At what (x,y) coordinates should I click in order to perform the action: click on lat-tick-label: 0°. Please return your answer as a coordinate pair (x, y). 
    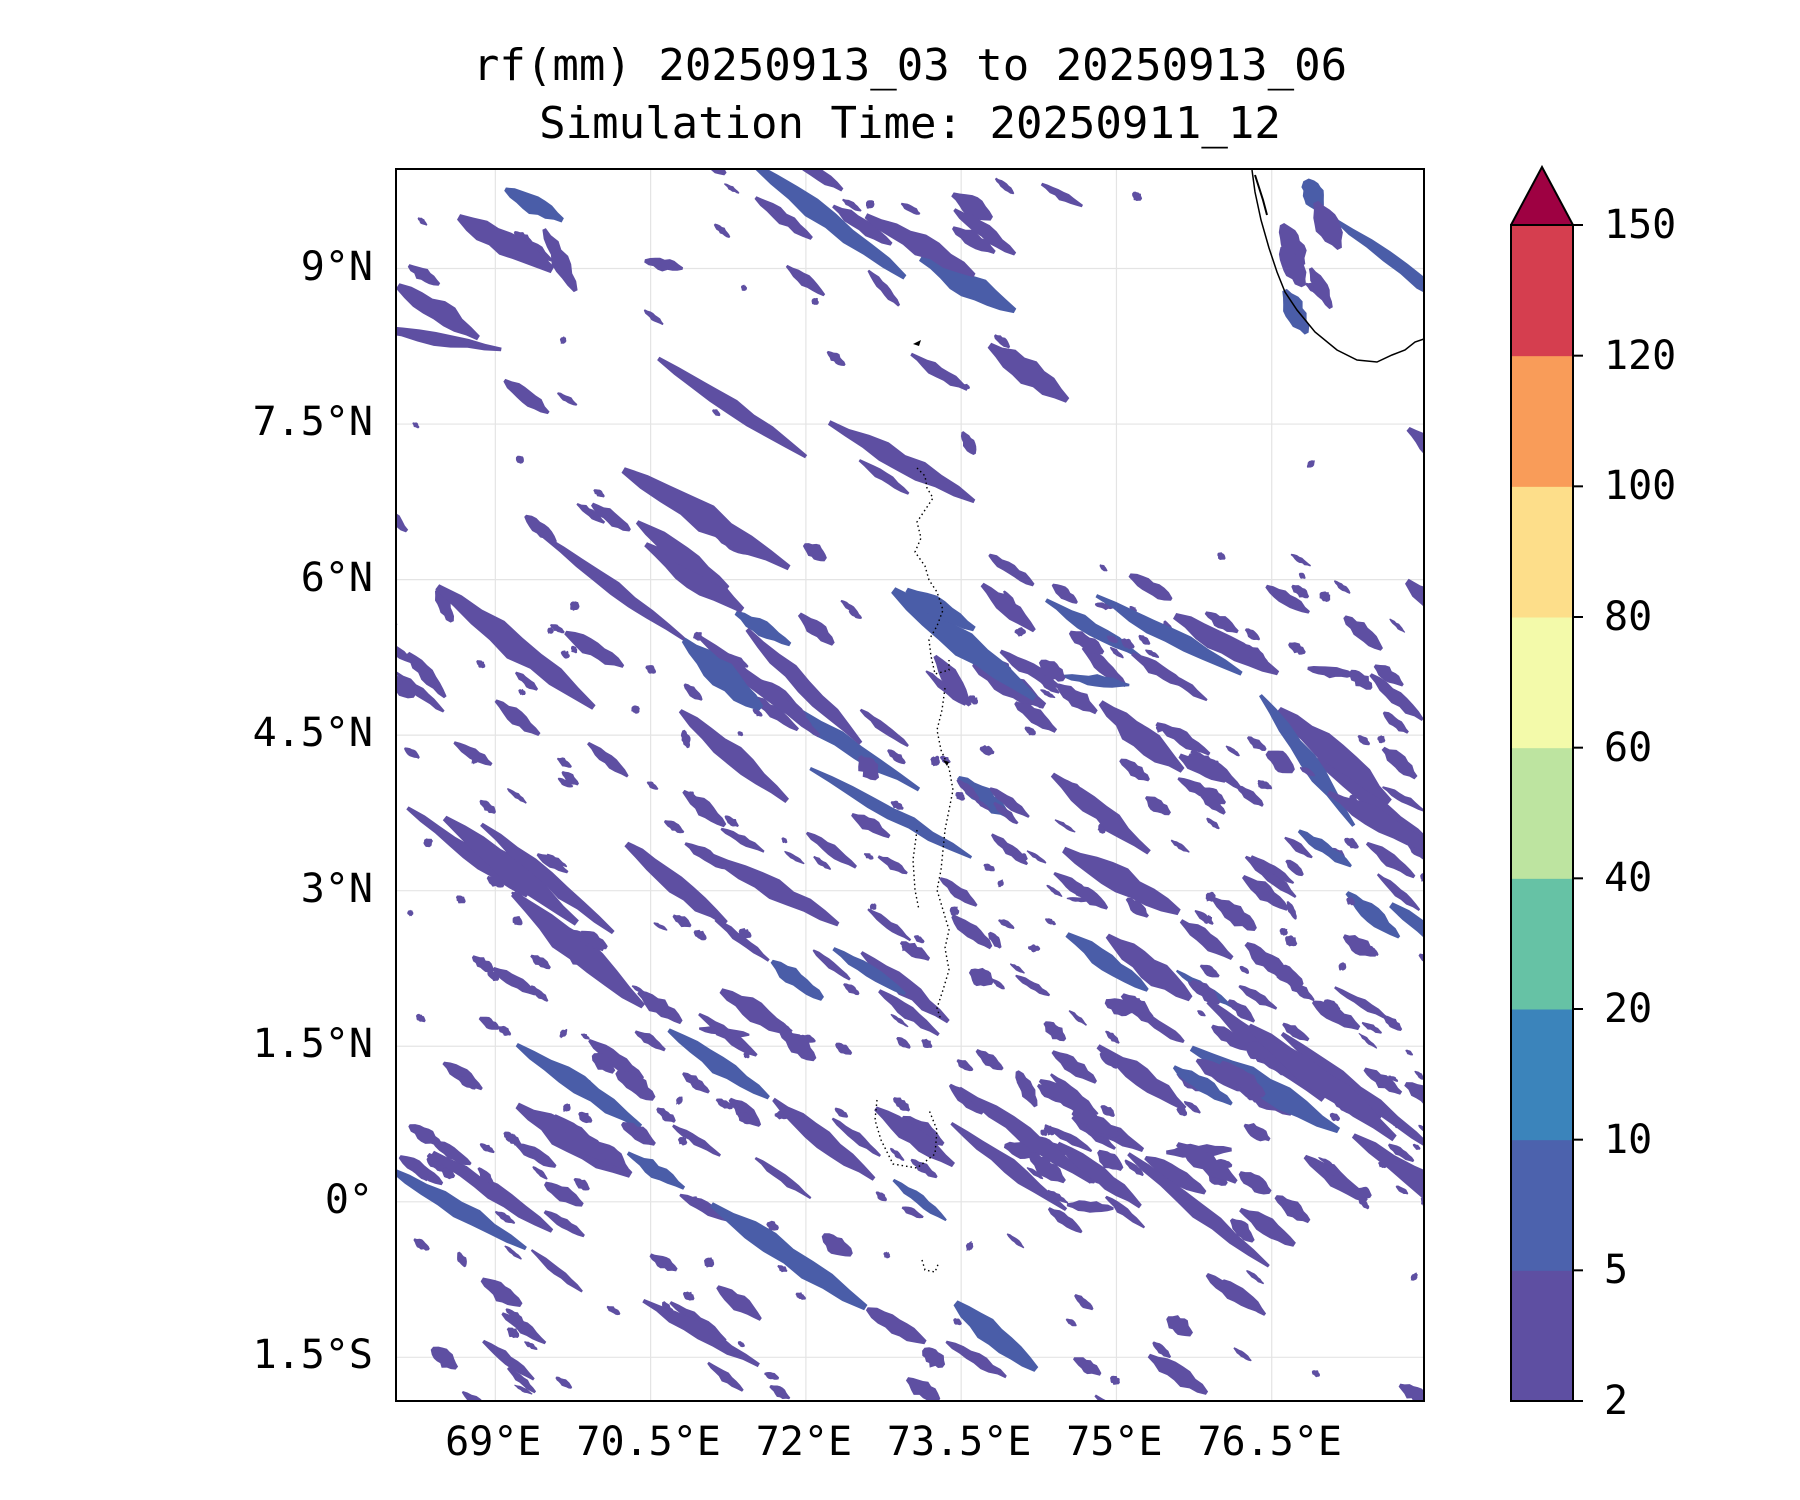
    Looking at the image, I should click on (348, 1199).